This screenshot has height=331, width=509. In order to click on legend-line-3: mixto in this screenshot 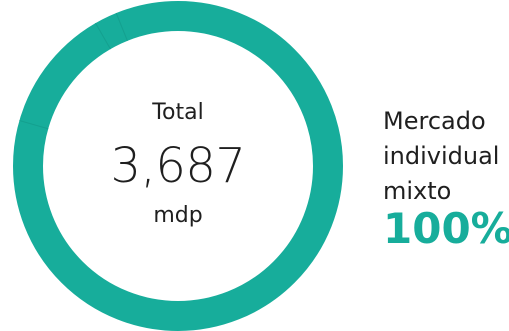, I will do `click(417, 190)`.